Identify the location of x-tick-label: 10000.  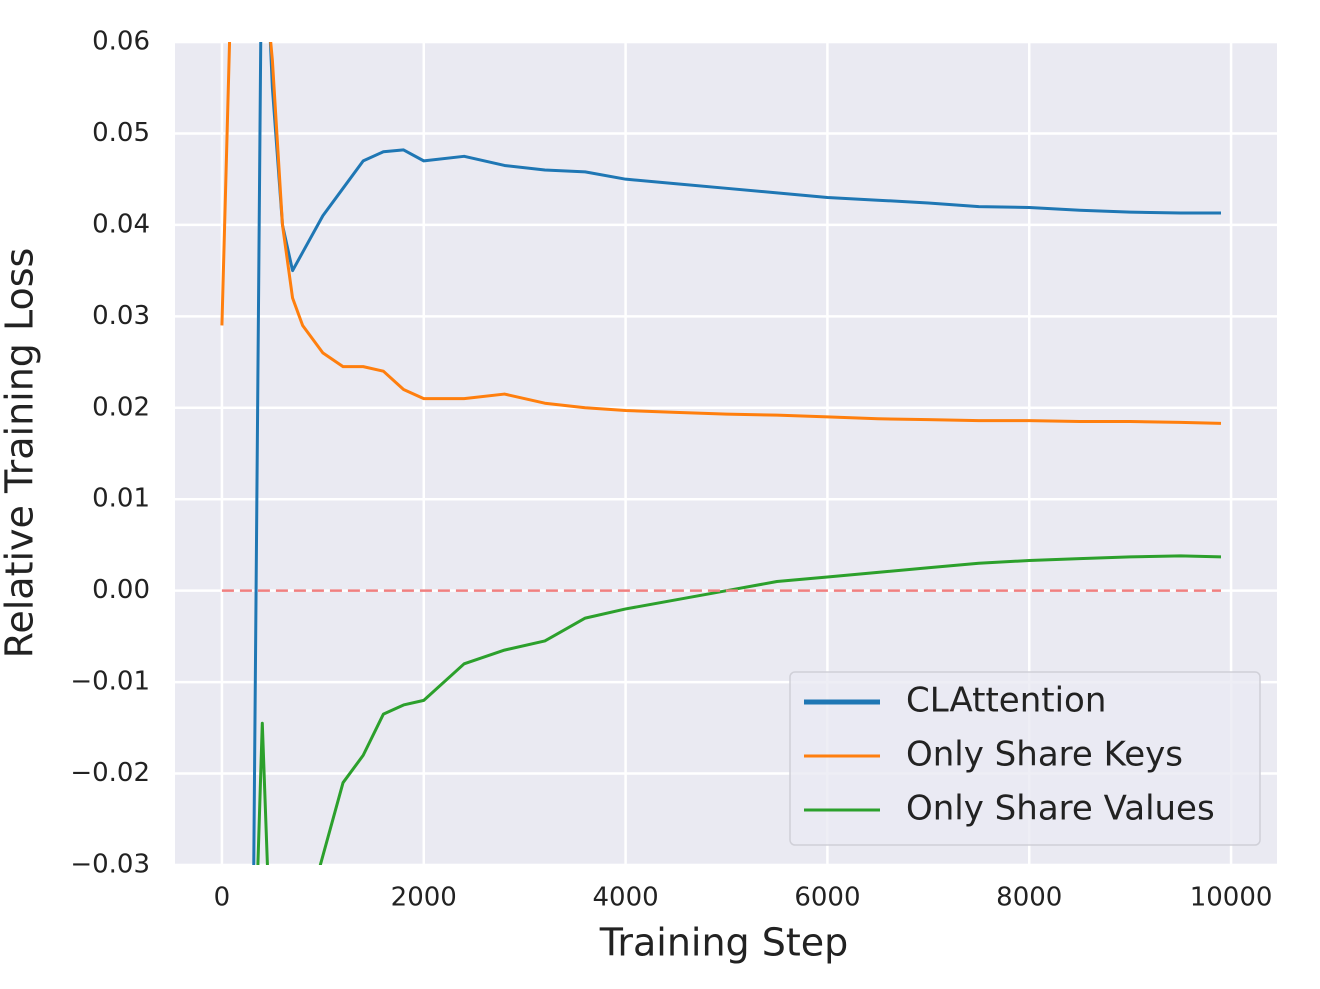
(1231, 898).